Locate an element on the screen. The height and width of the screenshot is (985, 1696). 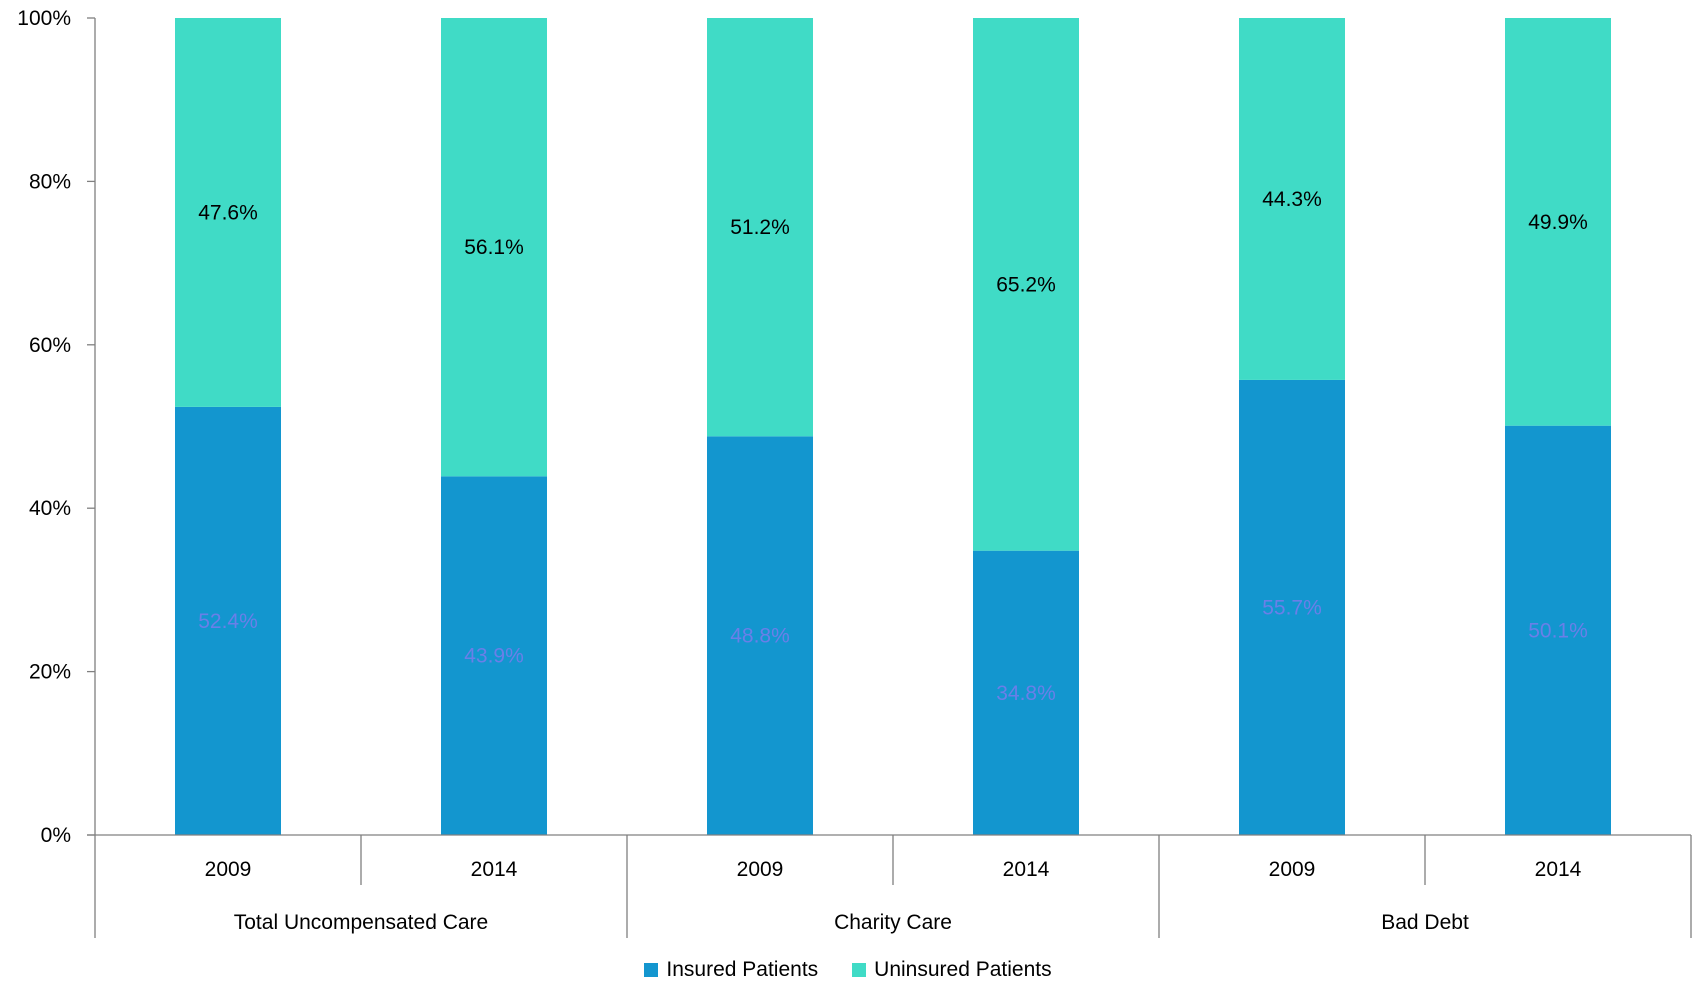
y-tick-label: 40% is located at coordinates (50, 508).